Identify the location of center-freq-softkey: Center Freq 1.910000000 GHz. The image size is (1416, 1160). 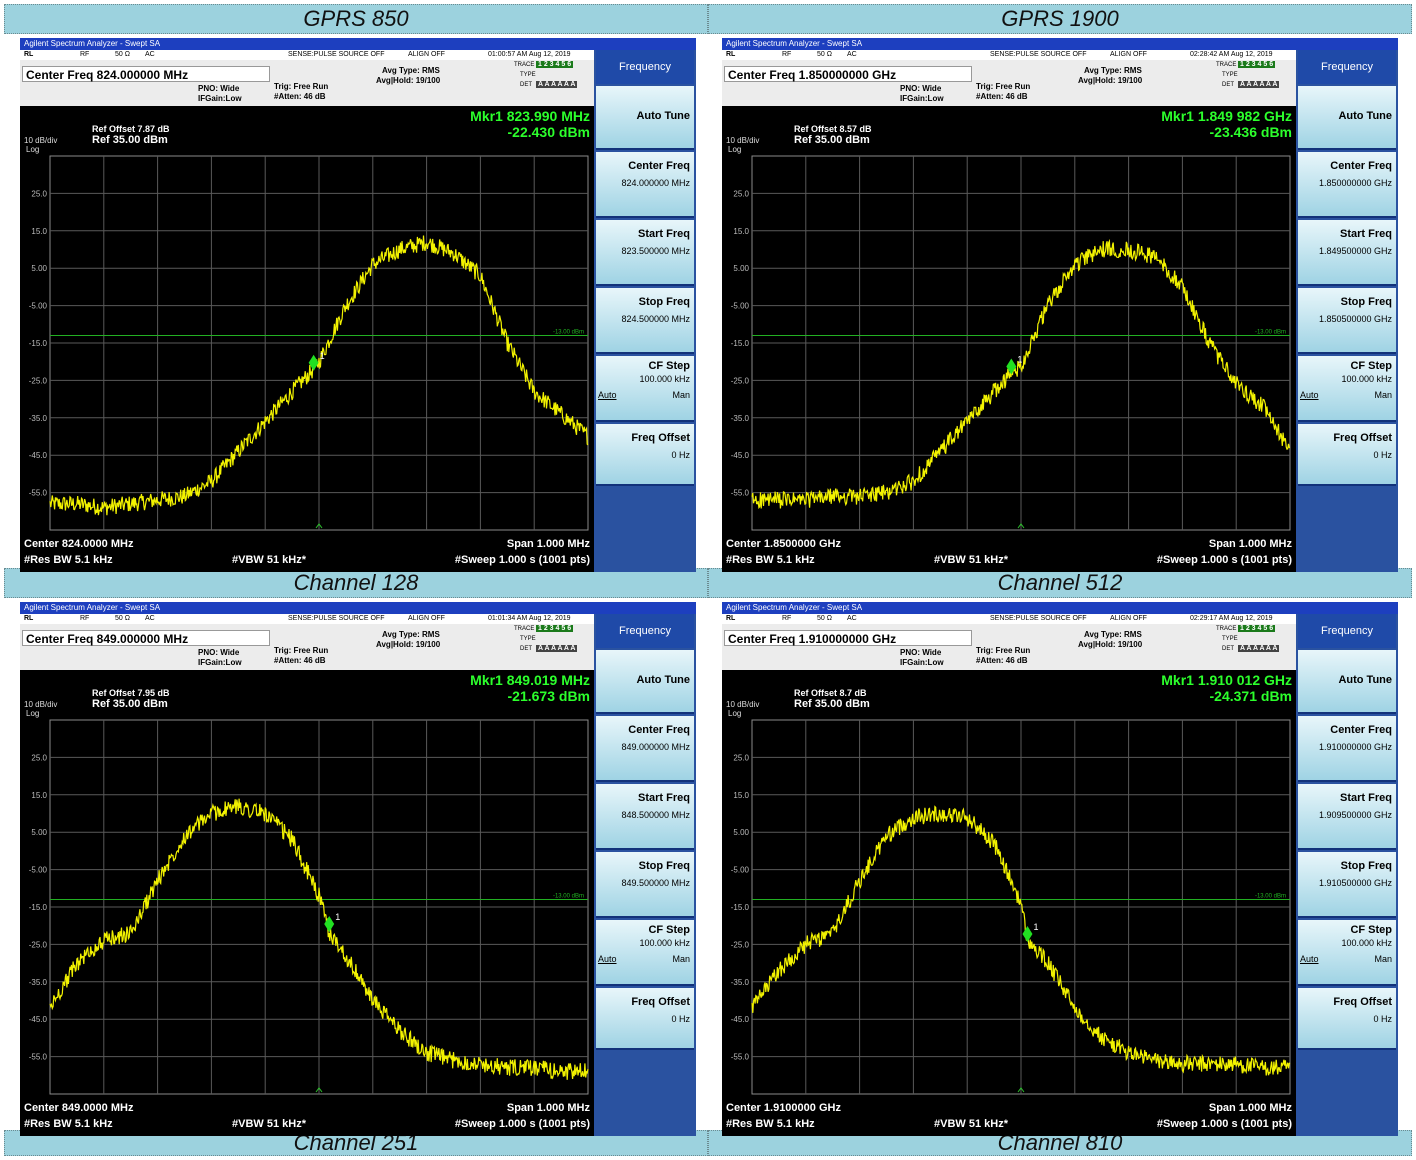
(1347, 749).